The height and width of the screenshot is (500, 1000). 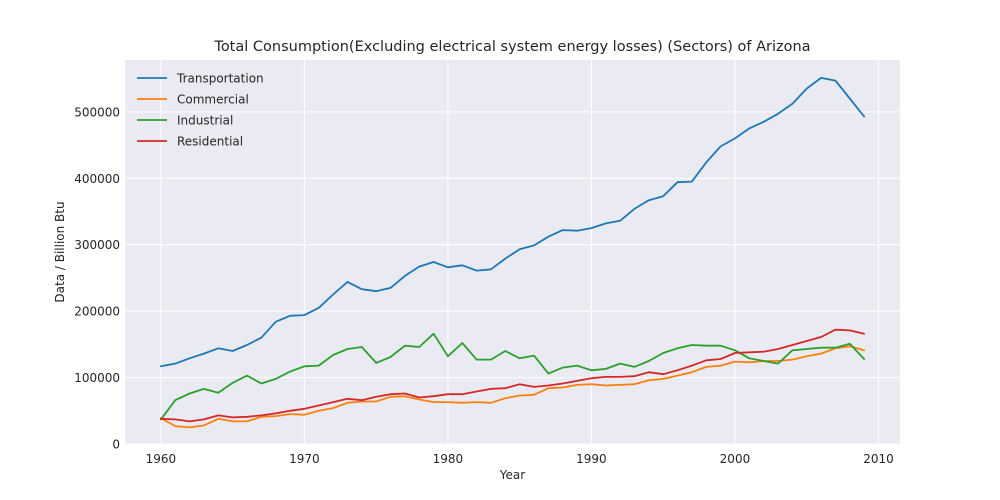 I want to click on y-tick-label: 400000, so click(x=97, y=179).